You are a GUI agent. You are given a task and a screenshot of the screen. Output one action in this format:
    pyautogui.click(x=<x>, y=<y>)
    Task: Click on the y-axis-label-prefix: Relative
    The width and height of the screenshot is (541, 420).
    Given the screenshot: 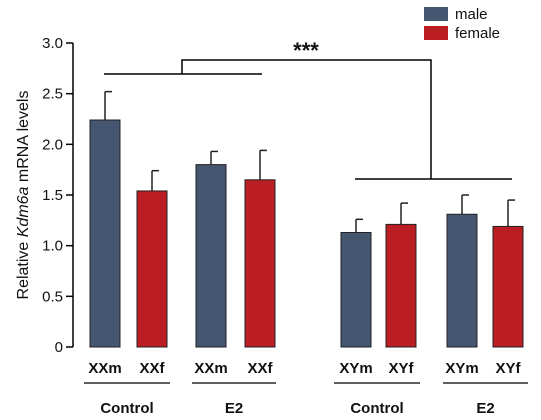 What is the action you would take?
    pyautogui.click(x=23, y=268)
    